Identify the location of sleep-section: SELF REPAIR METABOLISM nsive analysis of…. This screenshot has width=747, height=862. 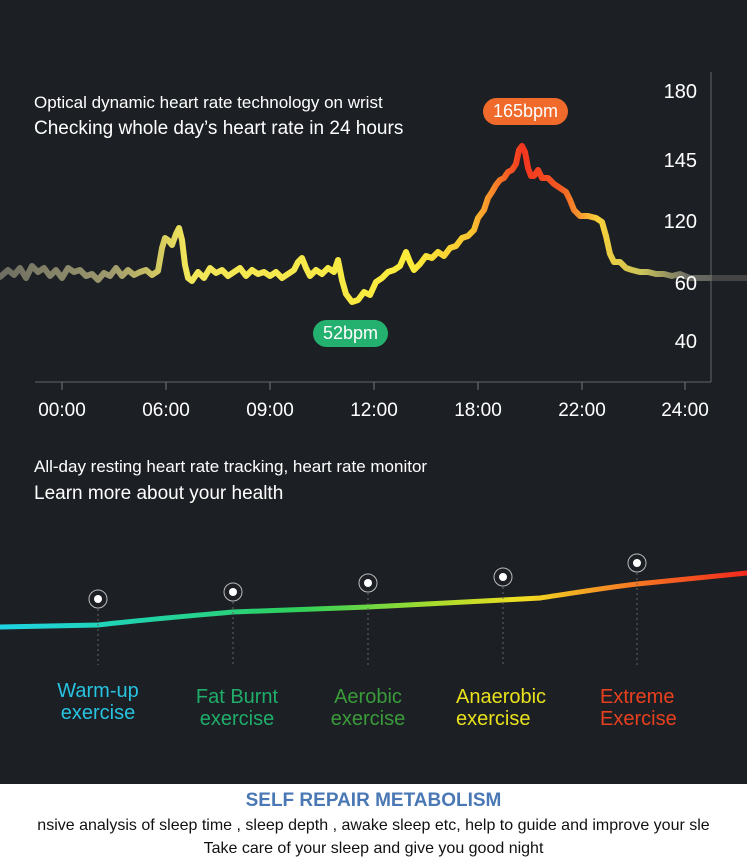
(373, 823).